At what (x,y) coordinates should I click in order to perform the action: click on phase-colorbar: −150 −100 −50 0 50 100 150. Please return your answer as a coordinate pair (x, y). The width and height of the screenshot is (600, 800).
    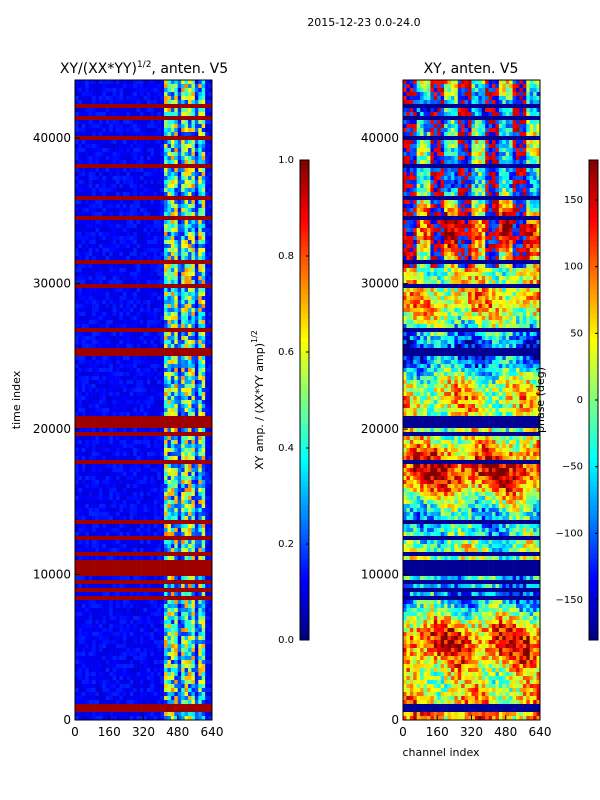
    Looking at the image, I should click on (577, 400).